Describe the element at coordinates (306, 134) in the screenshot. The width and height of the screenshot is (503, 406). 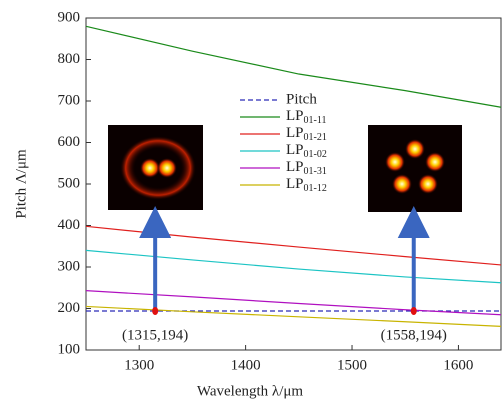
I see `legend-label: LP01-21` at that location.